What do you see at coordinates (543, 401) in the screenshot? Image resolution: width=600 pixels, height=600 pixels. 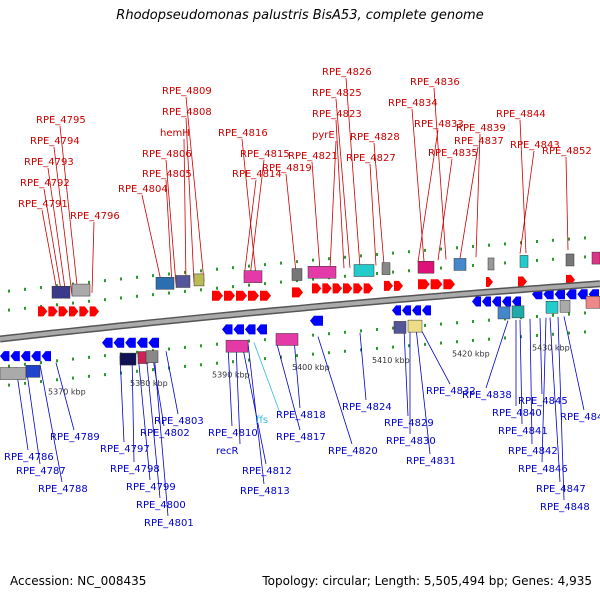 I see `reverse-gene-label: RPE_4845` at bounding box center [543, 401].